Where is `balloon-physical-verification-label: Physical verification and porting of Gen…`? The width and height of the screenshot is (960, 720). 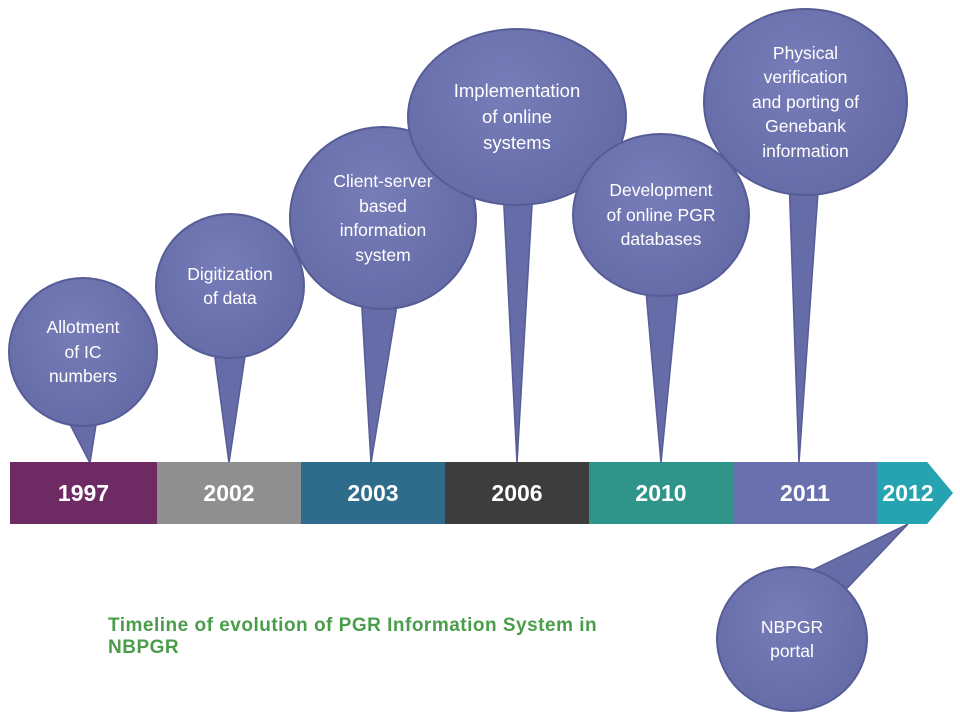 balloon-physical-verification-label: Physical verification and porting of Gen… is located at coordinates (805, 101).